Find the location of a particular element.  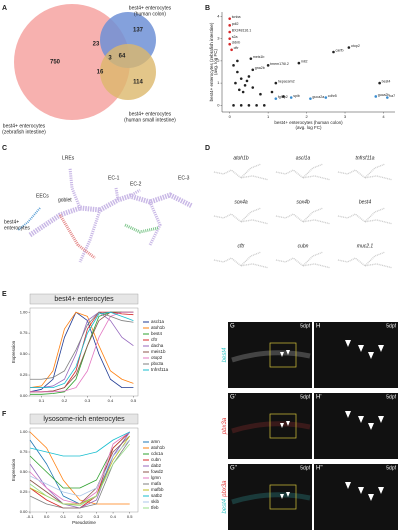

image-letter: G is located at coordinates (232, 327).